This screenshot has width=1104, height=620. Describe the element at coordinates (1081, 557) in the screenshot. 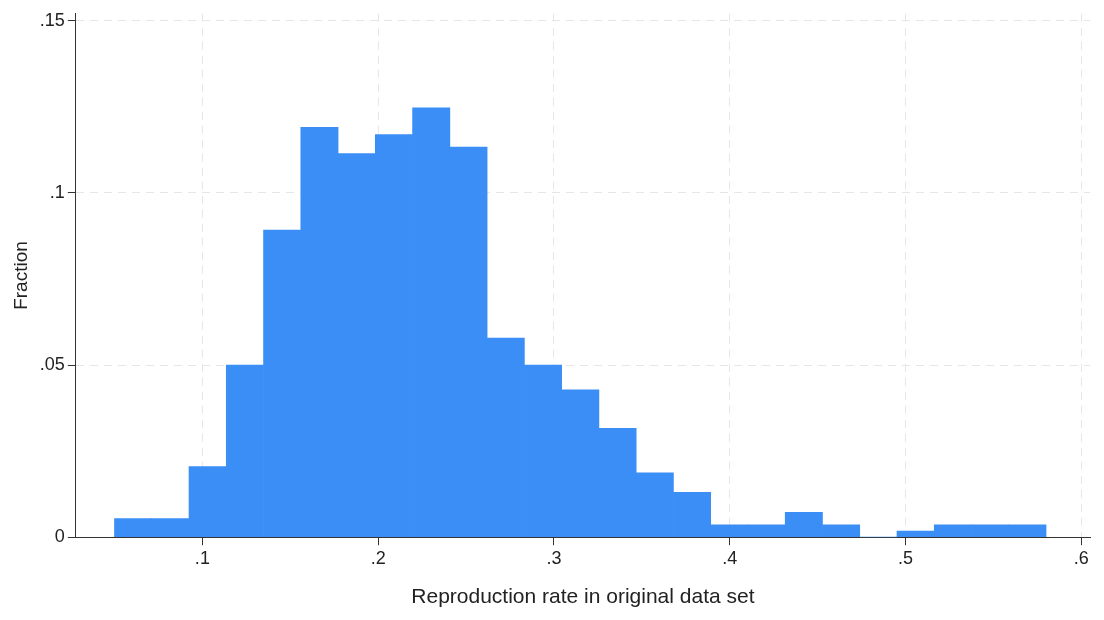

I see `x-tick-label: .6` at that location.